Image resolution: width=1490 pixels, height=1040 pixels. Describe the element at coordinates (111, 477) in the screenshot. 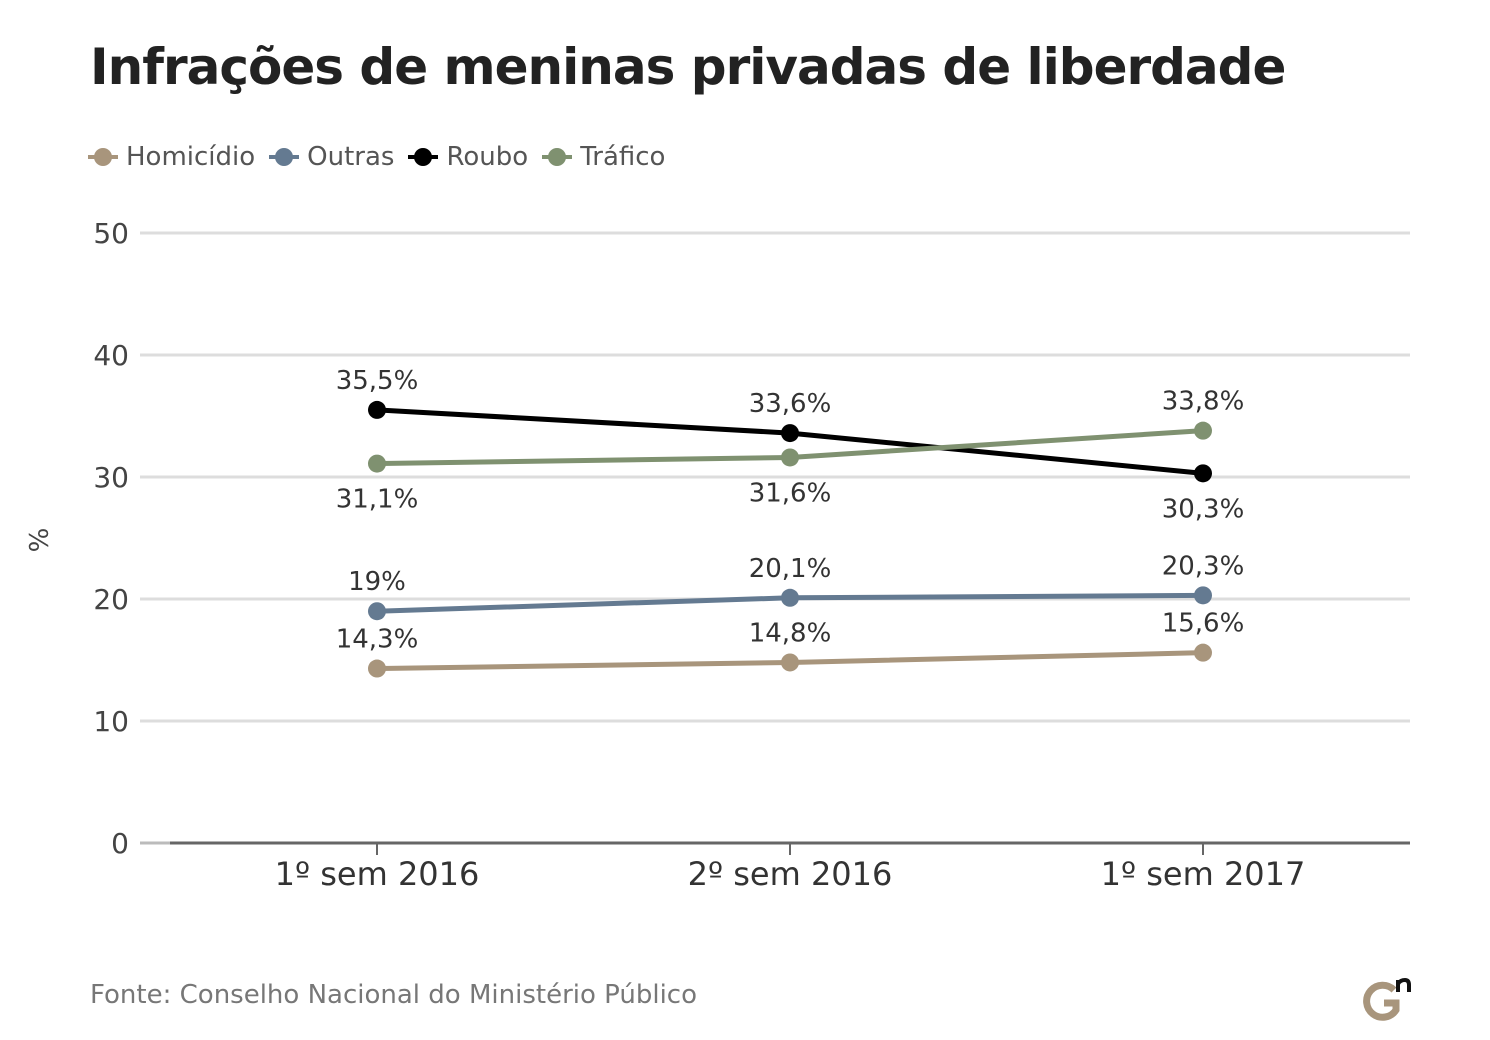

I see `y-tick-label: 30` at that location.